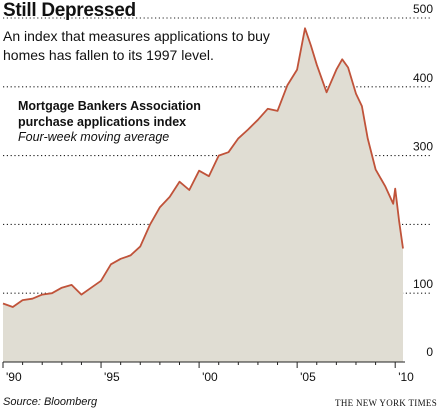 This screenshot has height=411, width=440. Describe the element at coordinates (406, 377) in the screenshot. I see `x-tick-label-2010: '10` at that location.